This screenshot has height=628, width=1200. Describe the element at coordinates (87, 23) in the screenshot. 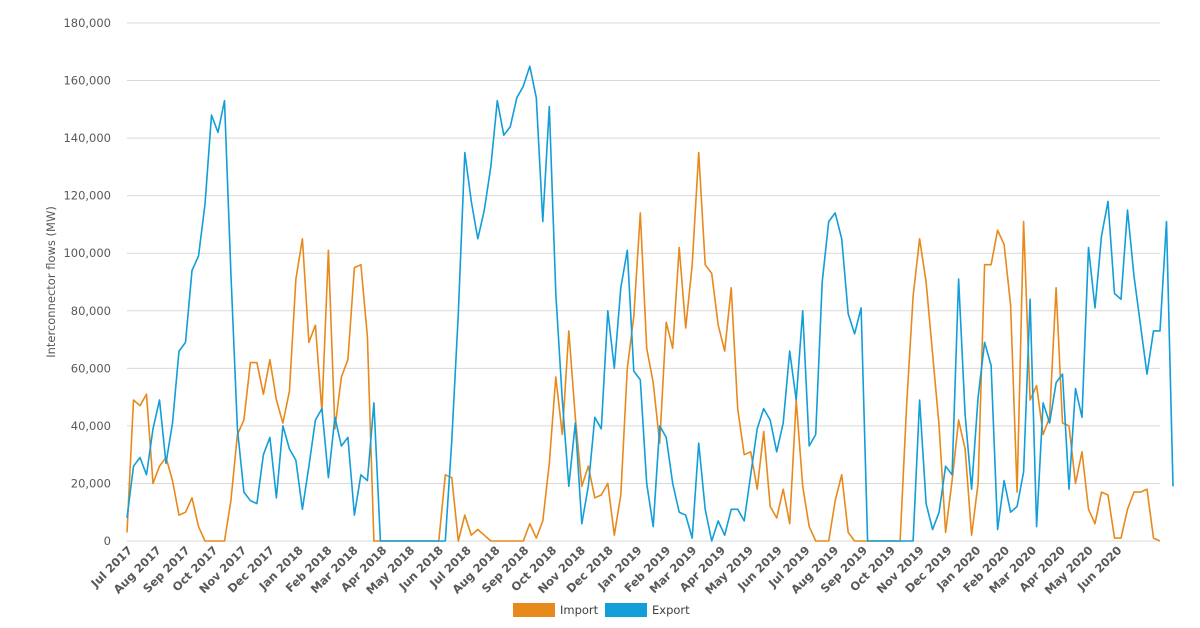

I see `y-tick-label: 180,000` at that location.